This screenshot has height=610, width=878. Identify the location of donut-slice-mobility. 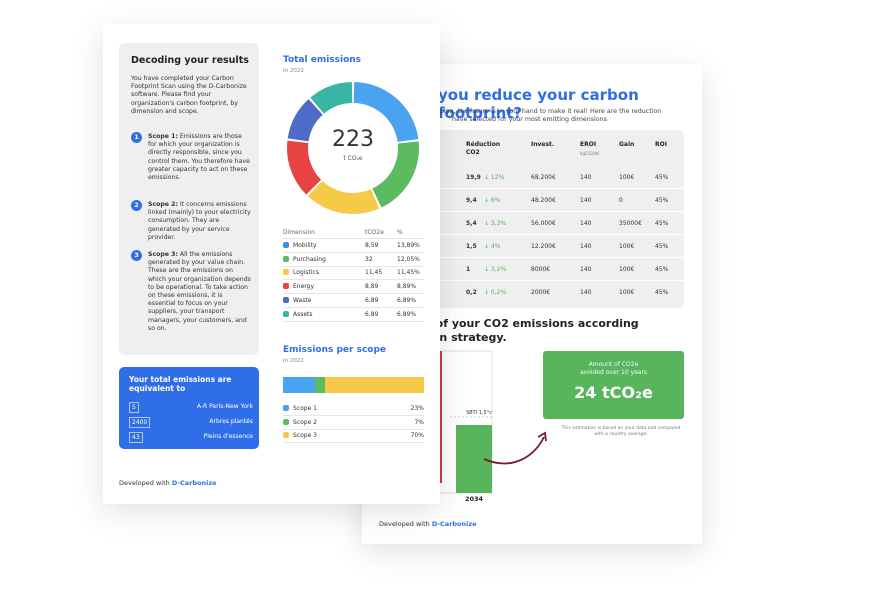
(386, 112).